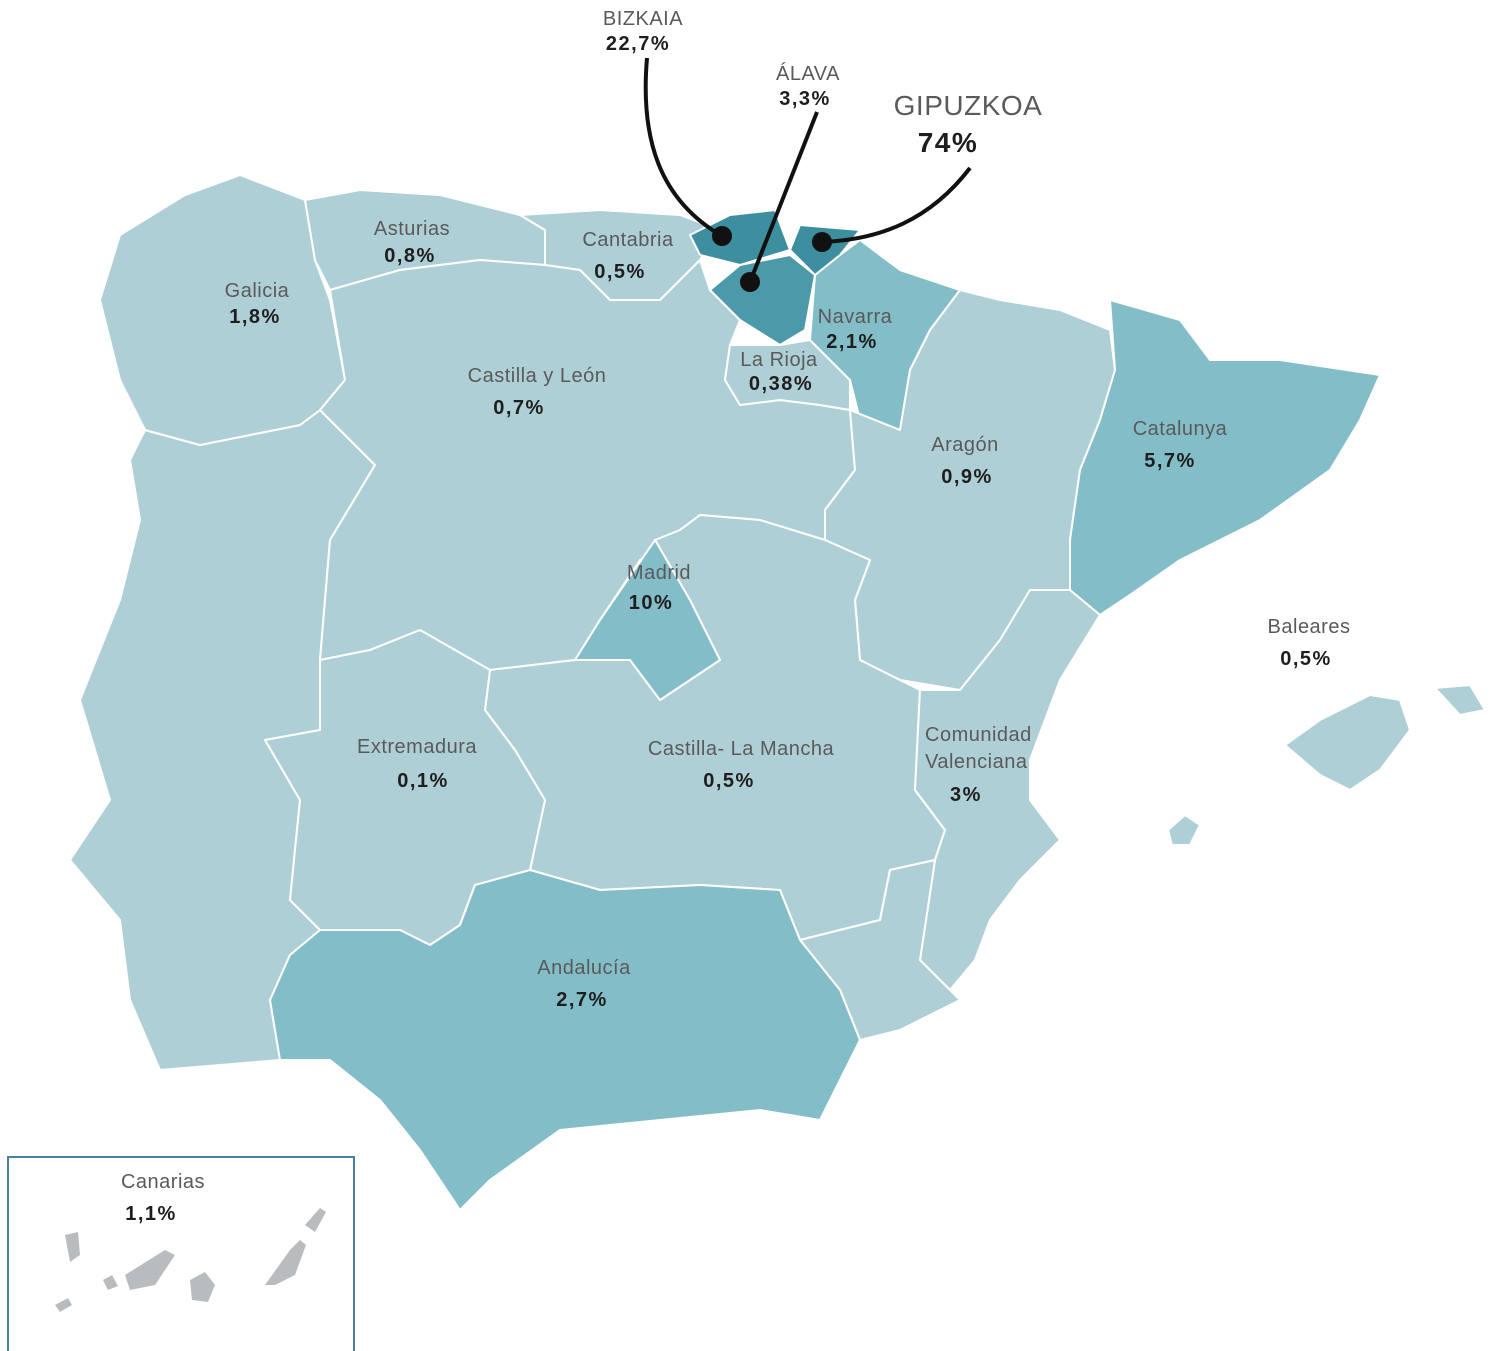  Describe the element at coordinates (968, 105) in the screenshot. I see `callout-name: GIPUZKOA` at that location.